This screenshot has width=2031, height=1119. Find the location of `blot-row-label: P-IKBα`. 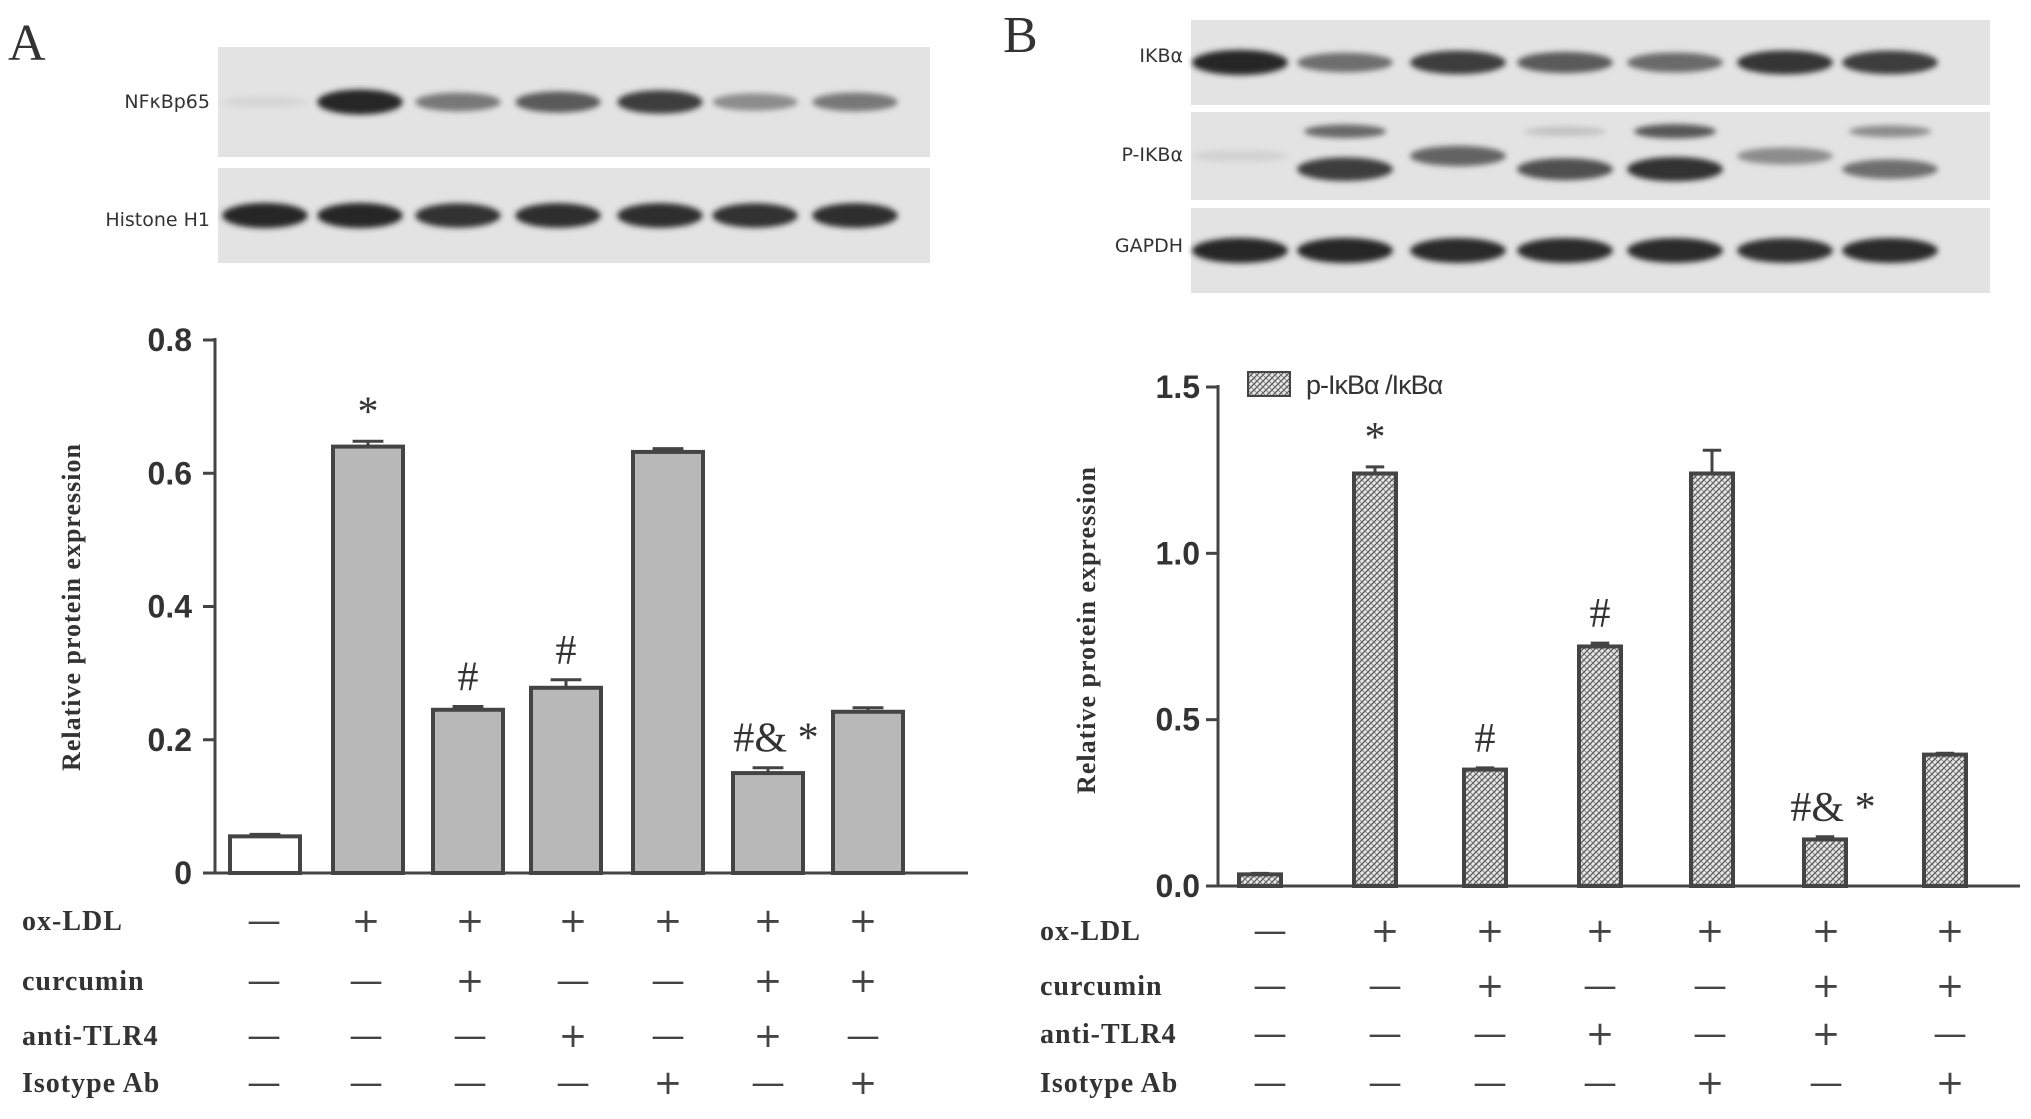

blot-row-label: P-IKBα is located at coordinates (1152, 155).